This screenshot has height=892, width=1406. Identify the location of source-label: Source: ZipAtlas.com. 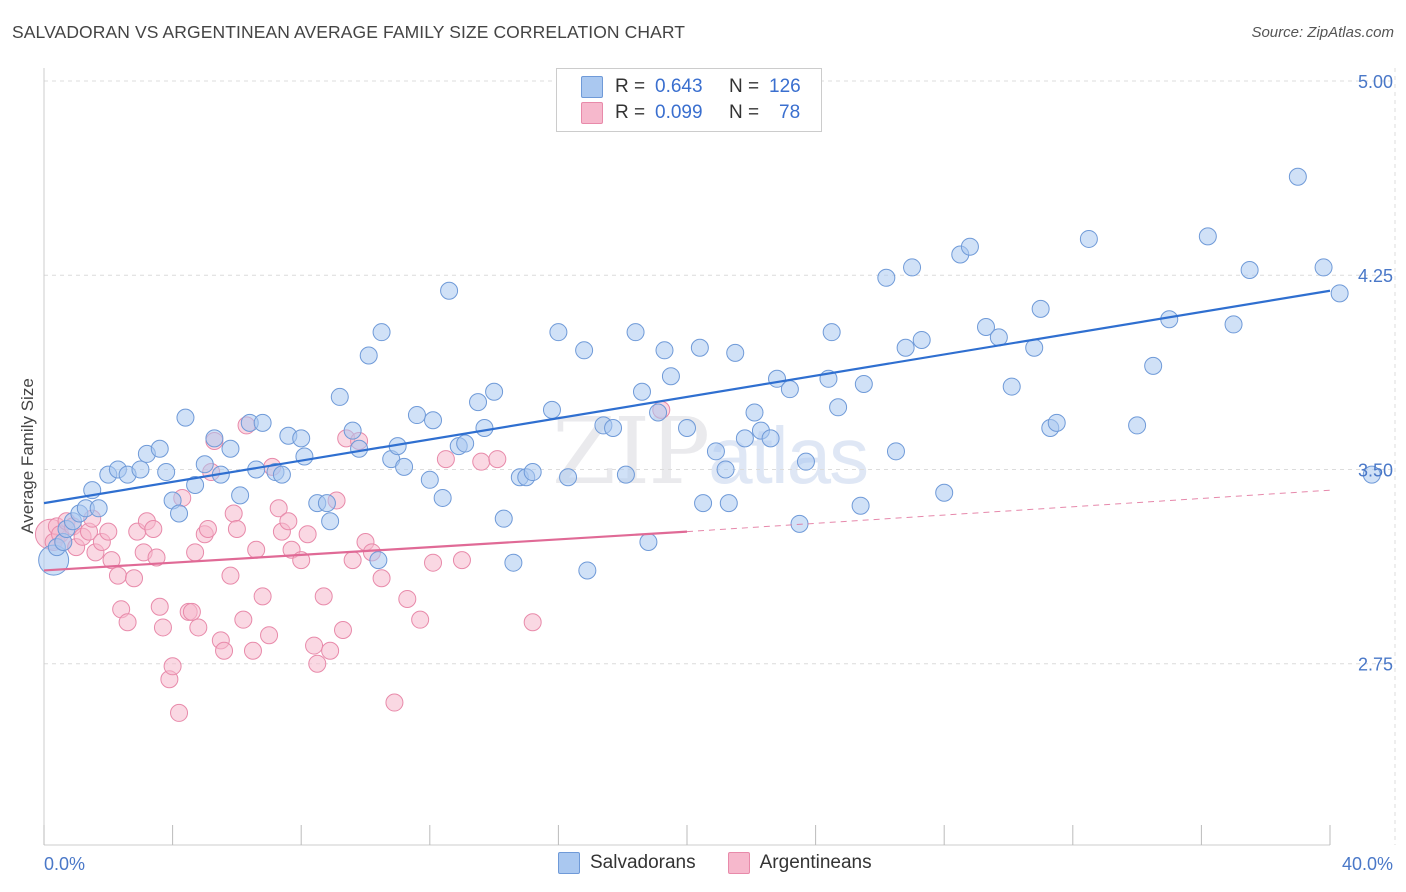
(1322, 32).